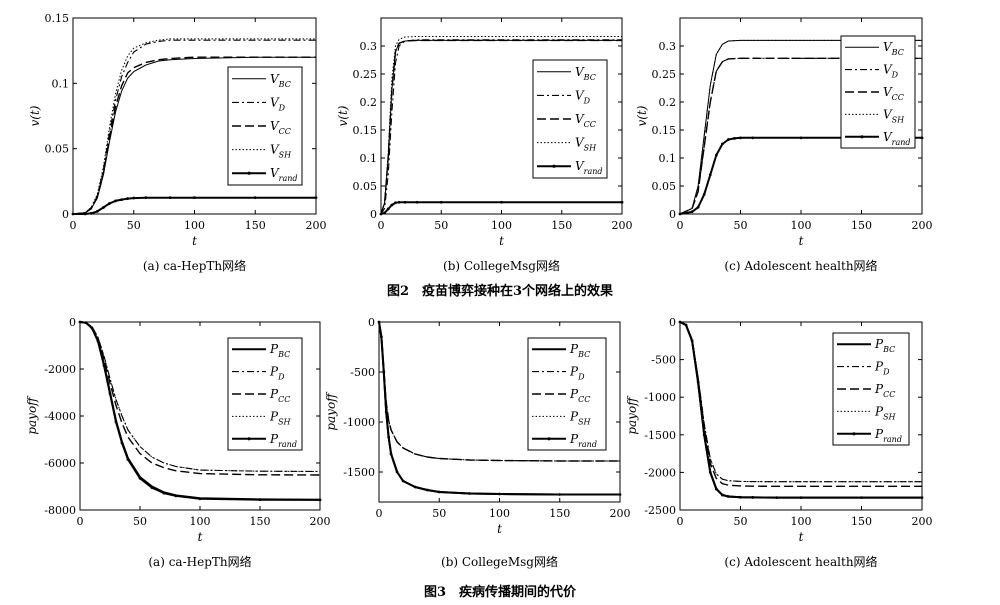 The height and width of the screenshot is (605, 1000). I want to click on x-tick-label: 200, so click(316, 225).